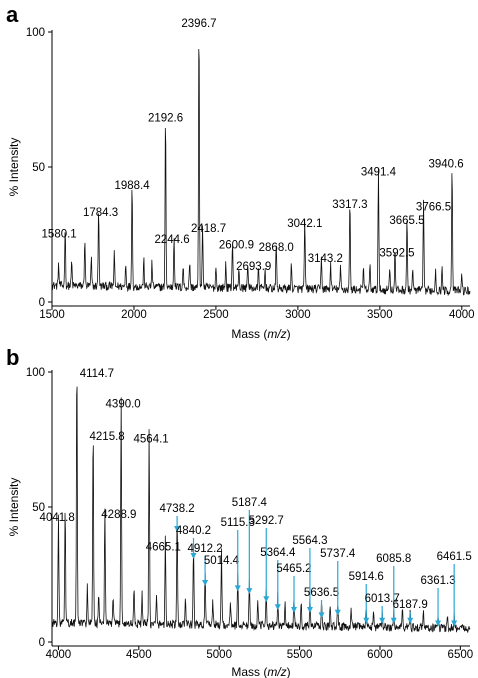 Image resolution: width=478 pixels, height=678 pixels. What do you see at coordinates (222, 561) in the screenshot?
I see `peak-label: 5014.4` at bounding box center [222, 561].